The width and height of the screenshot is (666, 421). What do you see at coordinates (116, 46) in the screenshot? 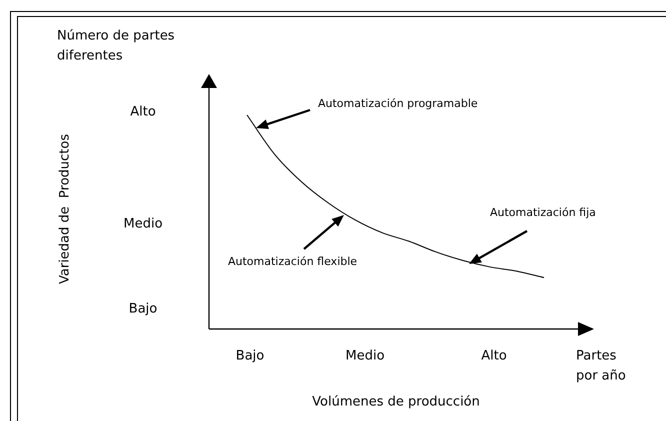
I see `text: Número de partes diferentes` at bounding box center [116, 46].